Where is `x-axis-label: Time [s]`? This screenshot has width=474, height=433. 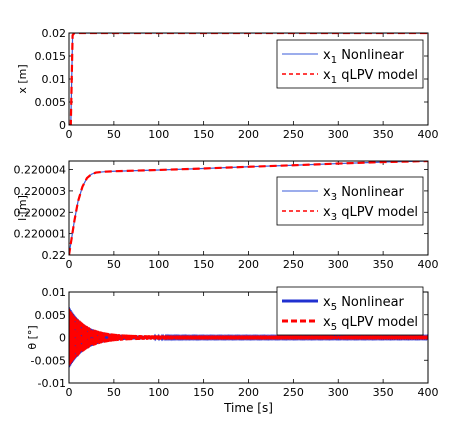
x-axis-label: Time [s] is located at coordinates (248, 408).